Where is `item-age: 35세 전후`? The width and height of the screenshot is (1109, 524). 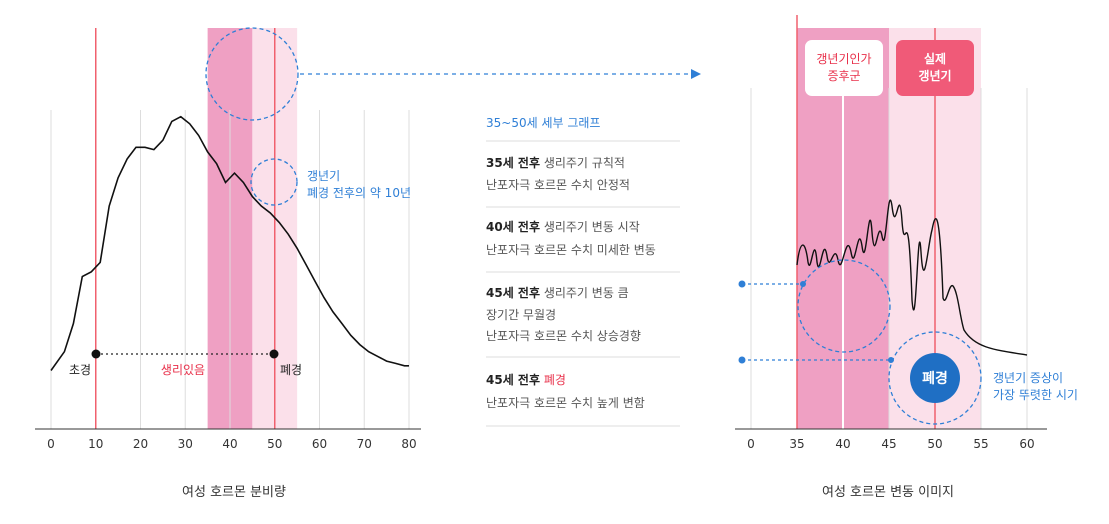 item-age: 35세 전후 is located at coordinates (513, 162).